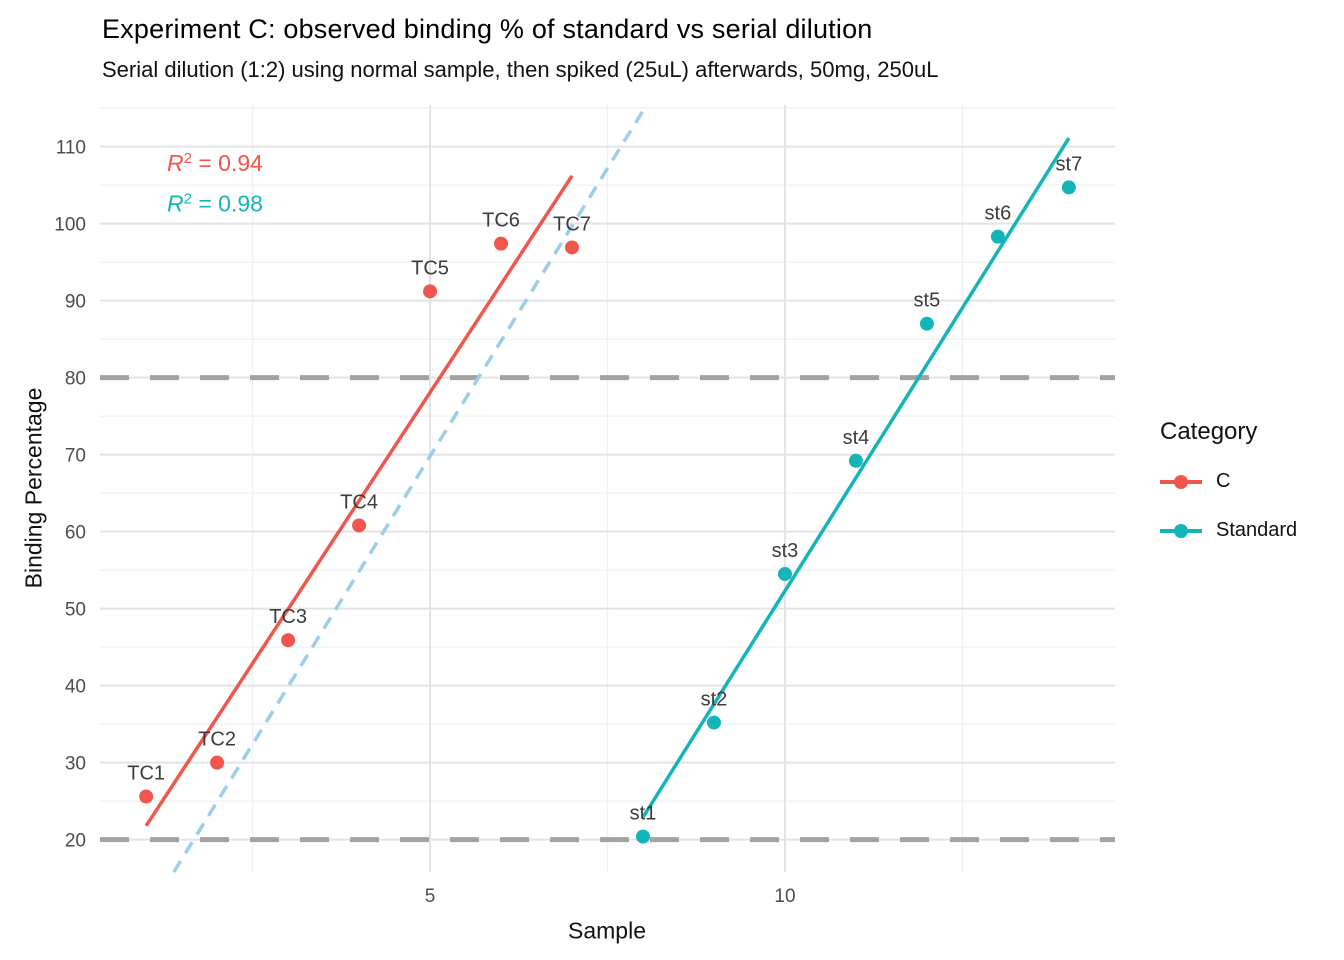 The height and width of the screenshot is (960, 1344). I want to click on point-label-st5: st5, so click(927, 301).